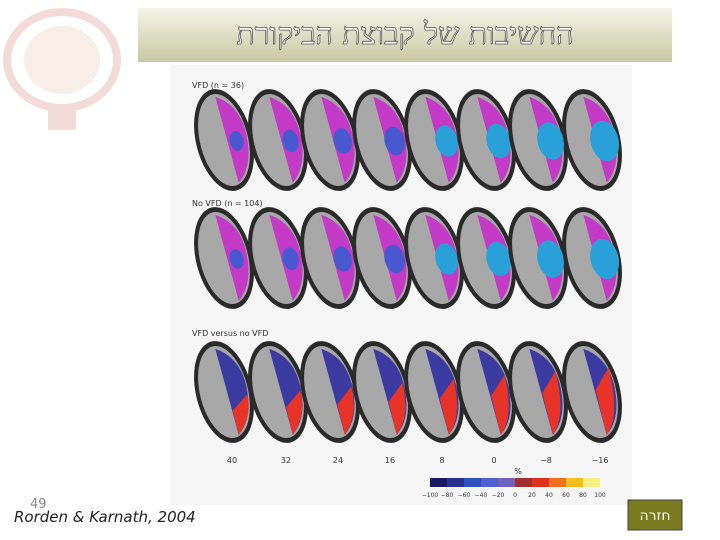 The image size is (720, 540). Describe the element at coordinates (232, 460) in the screenshot. I see `slice-label: 40` at that location.